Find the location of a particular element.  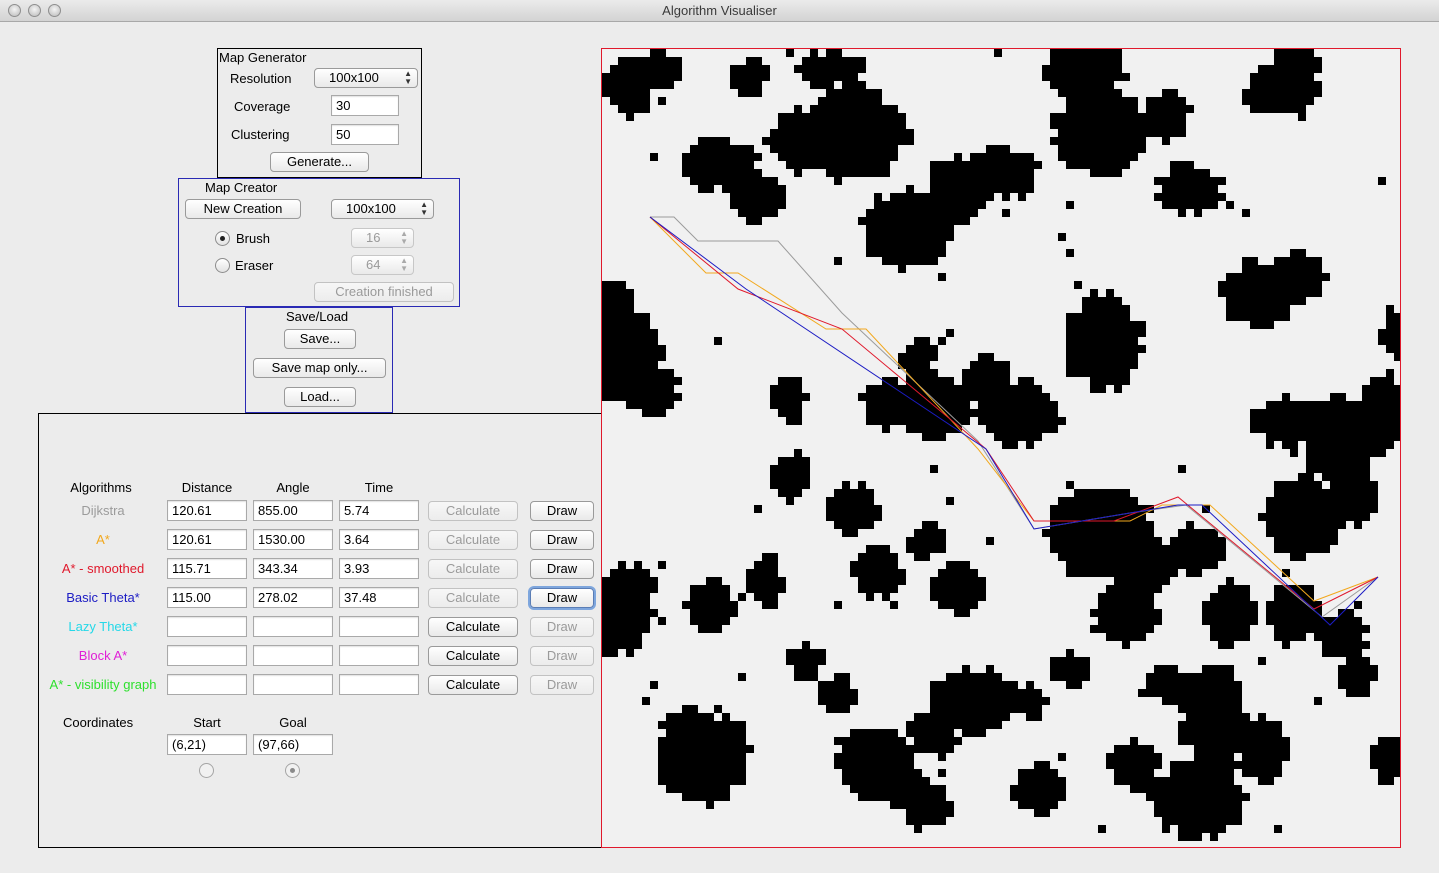

brush-radio is located at coordinates (222, 238).